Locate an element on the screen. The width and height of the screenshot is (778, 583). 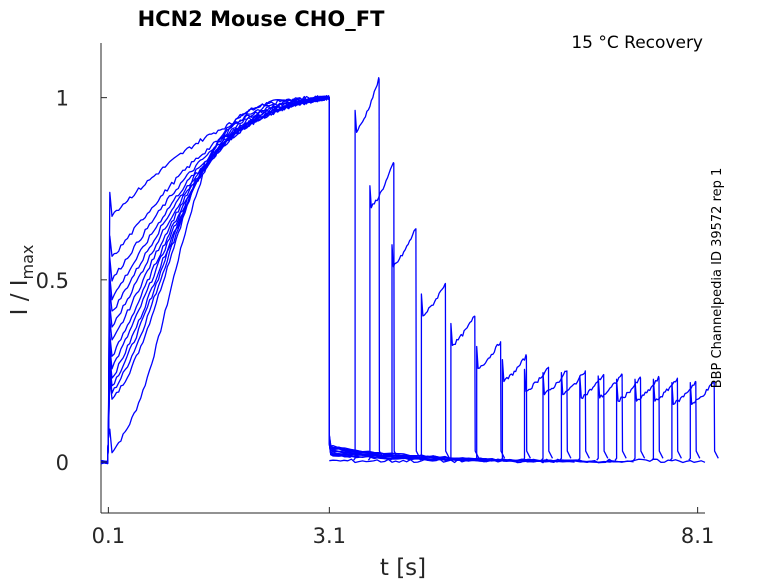
y-axis-label: I / Imax is located at coordinates (22, 280).